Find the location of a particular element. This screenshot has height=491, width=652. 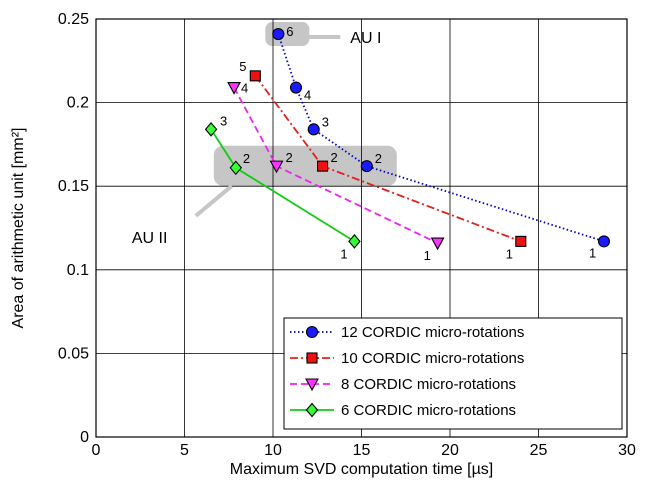

y-tick-label: 0.2 is located at coordinates (78, 103).